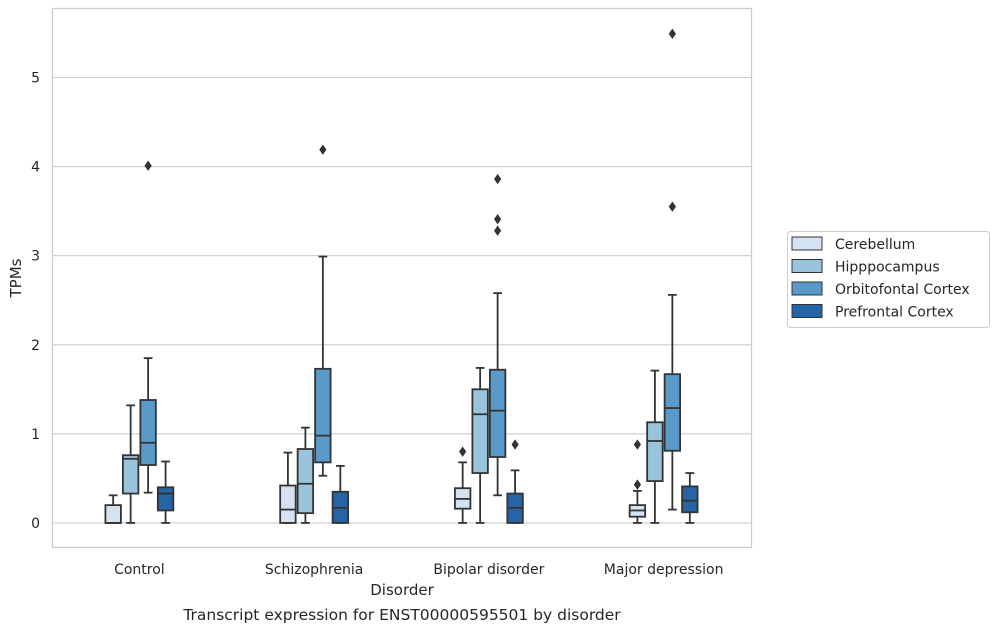  Describe the element at coordinates (875, 245) in the screenshot. I see `legend-label: Cerebellum` at that location.